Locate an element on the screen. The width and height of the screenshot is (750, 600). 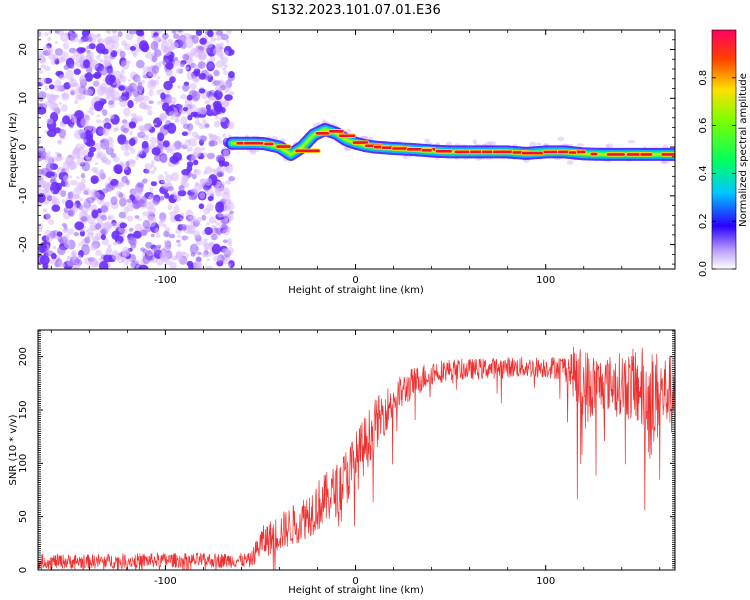
snr-y-label: SNR (10 * v/v) is located at coordinates (13, 449).